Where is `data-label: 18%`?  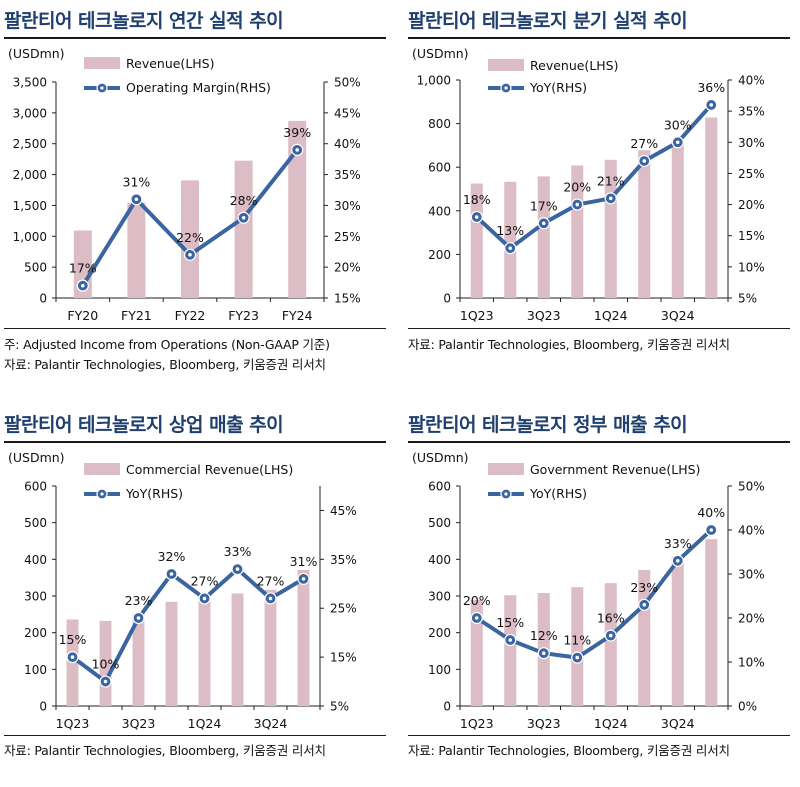
data-label: 18% is located at coordinates (477, 199).